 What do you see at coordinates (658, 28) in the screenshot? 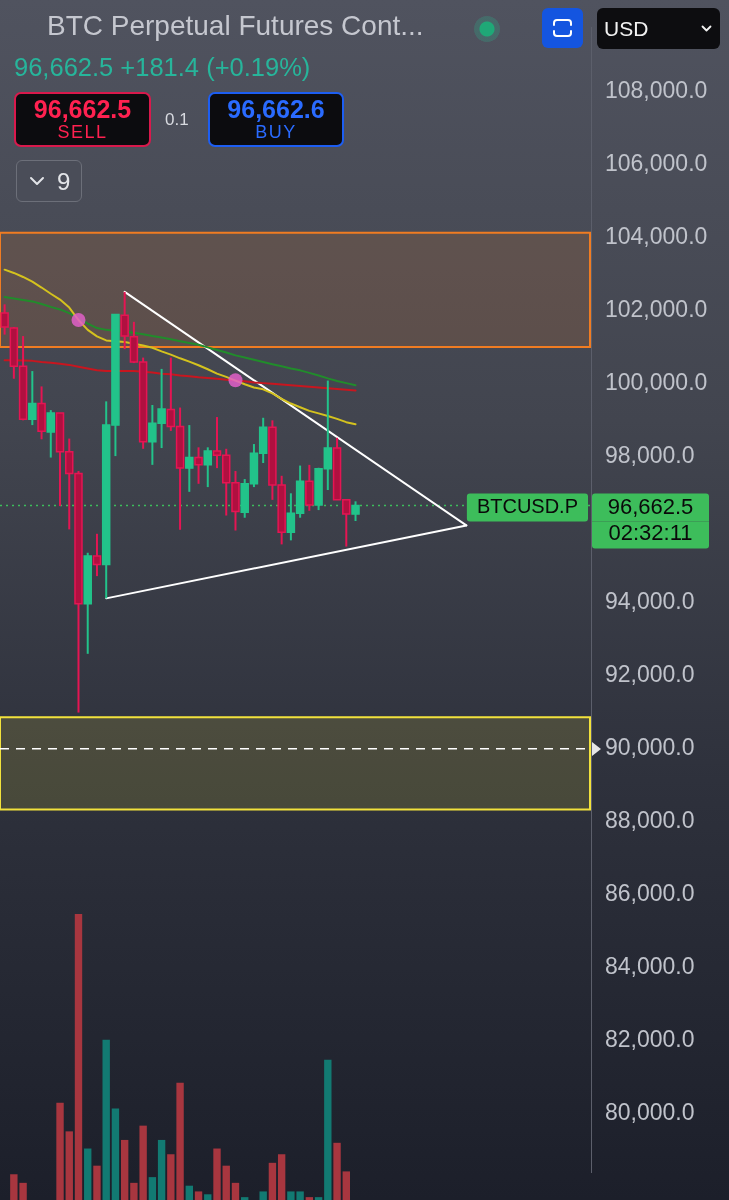
I see `currency-dropdown: USD` at bounding box center [658, 28].